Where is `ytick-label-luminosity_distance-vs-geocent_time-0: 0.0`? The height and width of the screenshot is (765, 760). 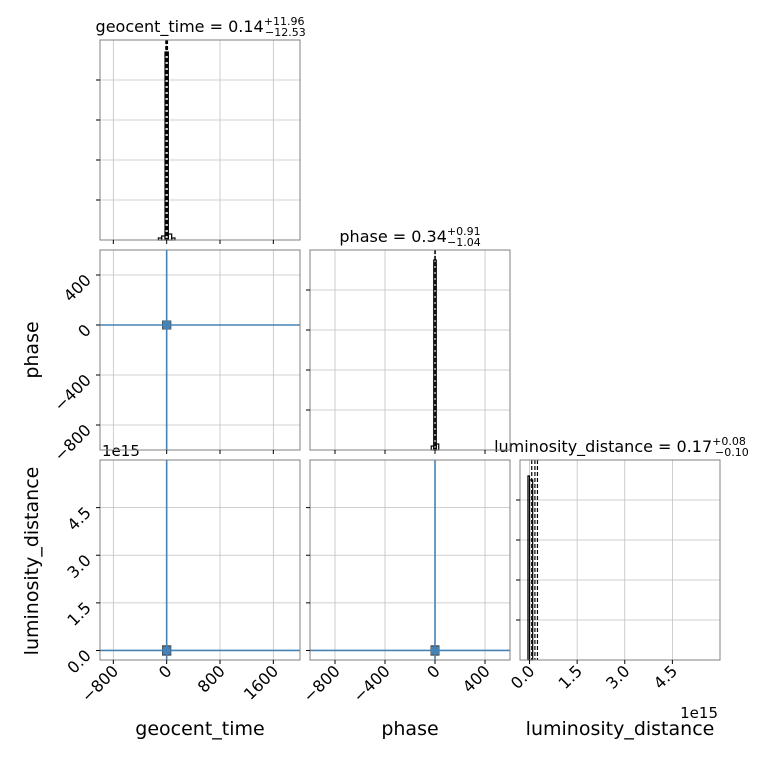
ytick-label-luminosity_distance-vs-geocent_time-0: 0.0 is located at coordinates (78, 661).